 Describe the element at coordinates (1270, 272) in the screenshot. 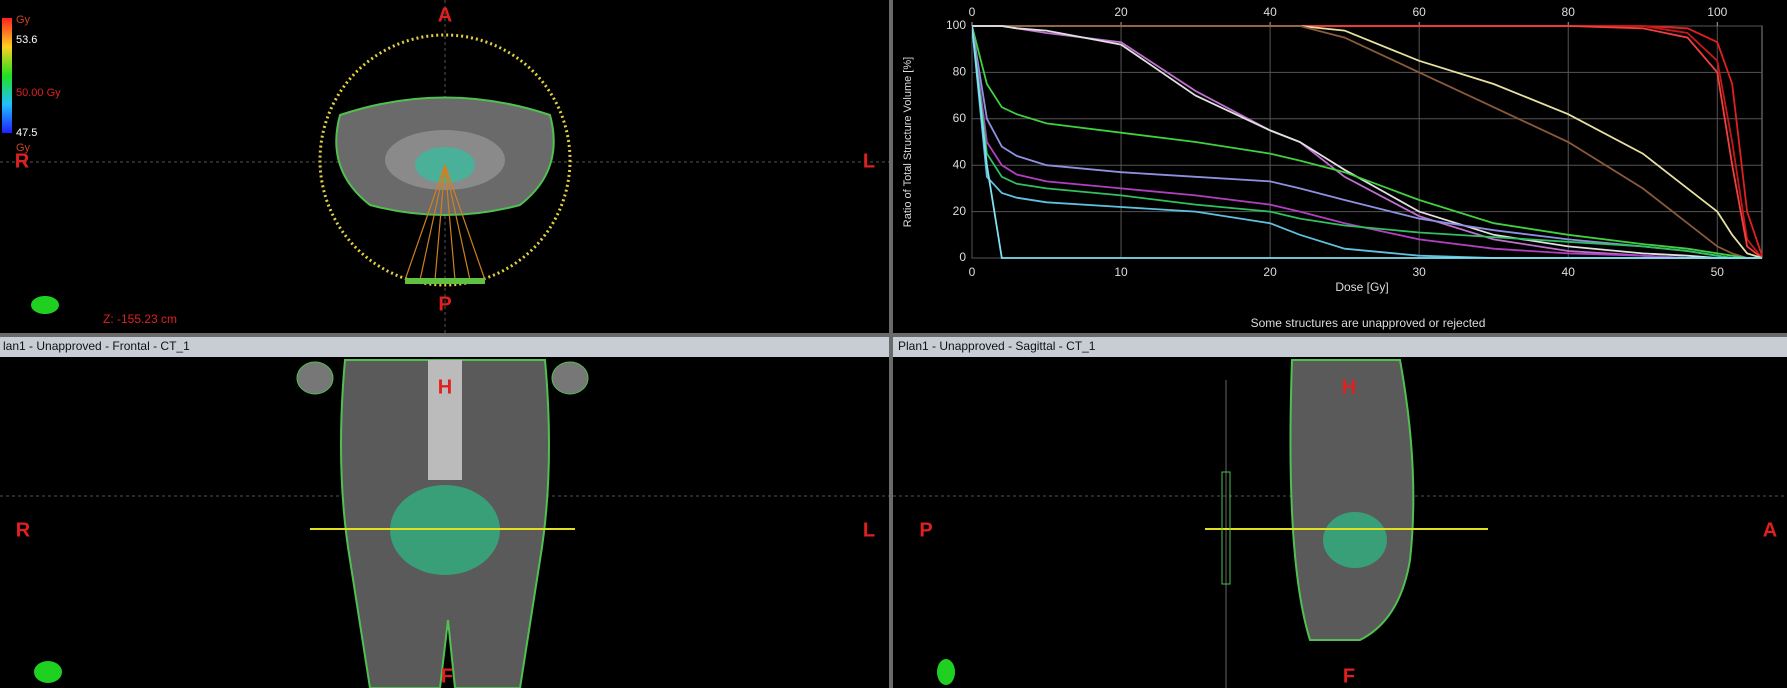

I see `x-tick-label: 20` at that location.